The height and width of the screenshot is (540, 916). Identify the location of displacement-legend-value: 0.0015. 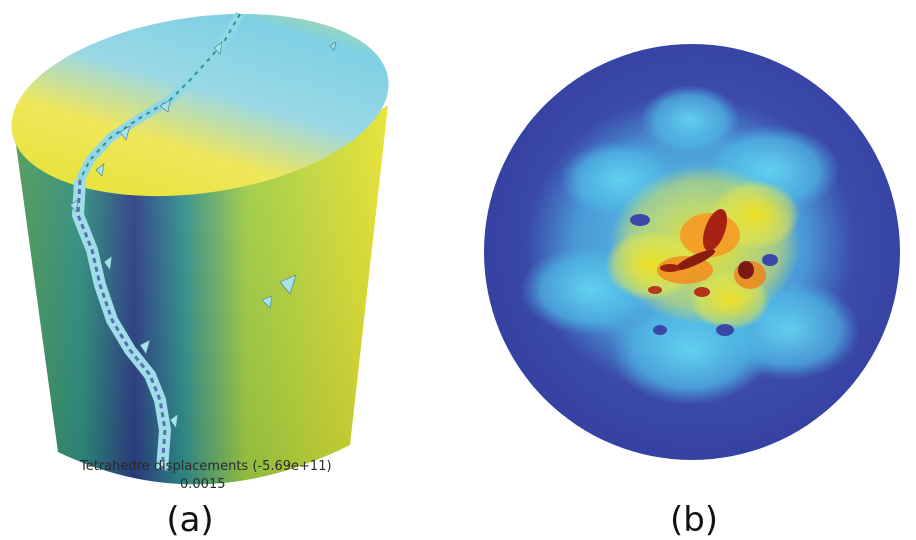
(203, 484).